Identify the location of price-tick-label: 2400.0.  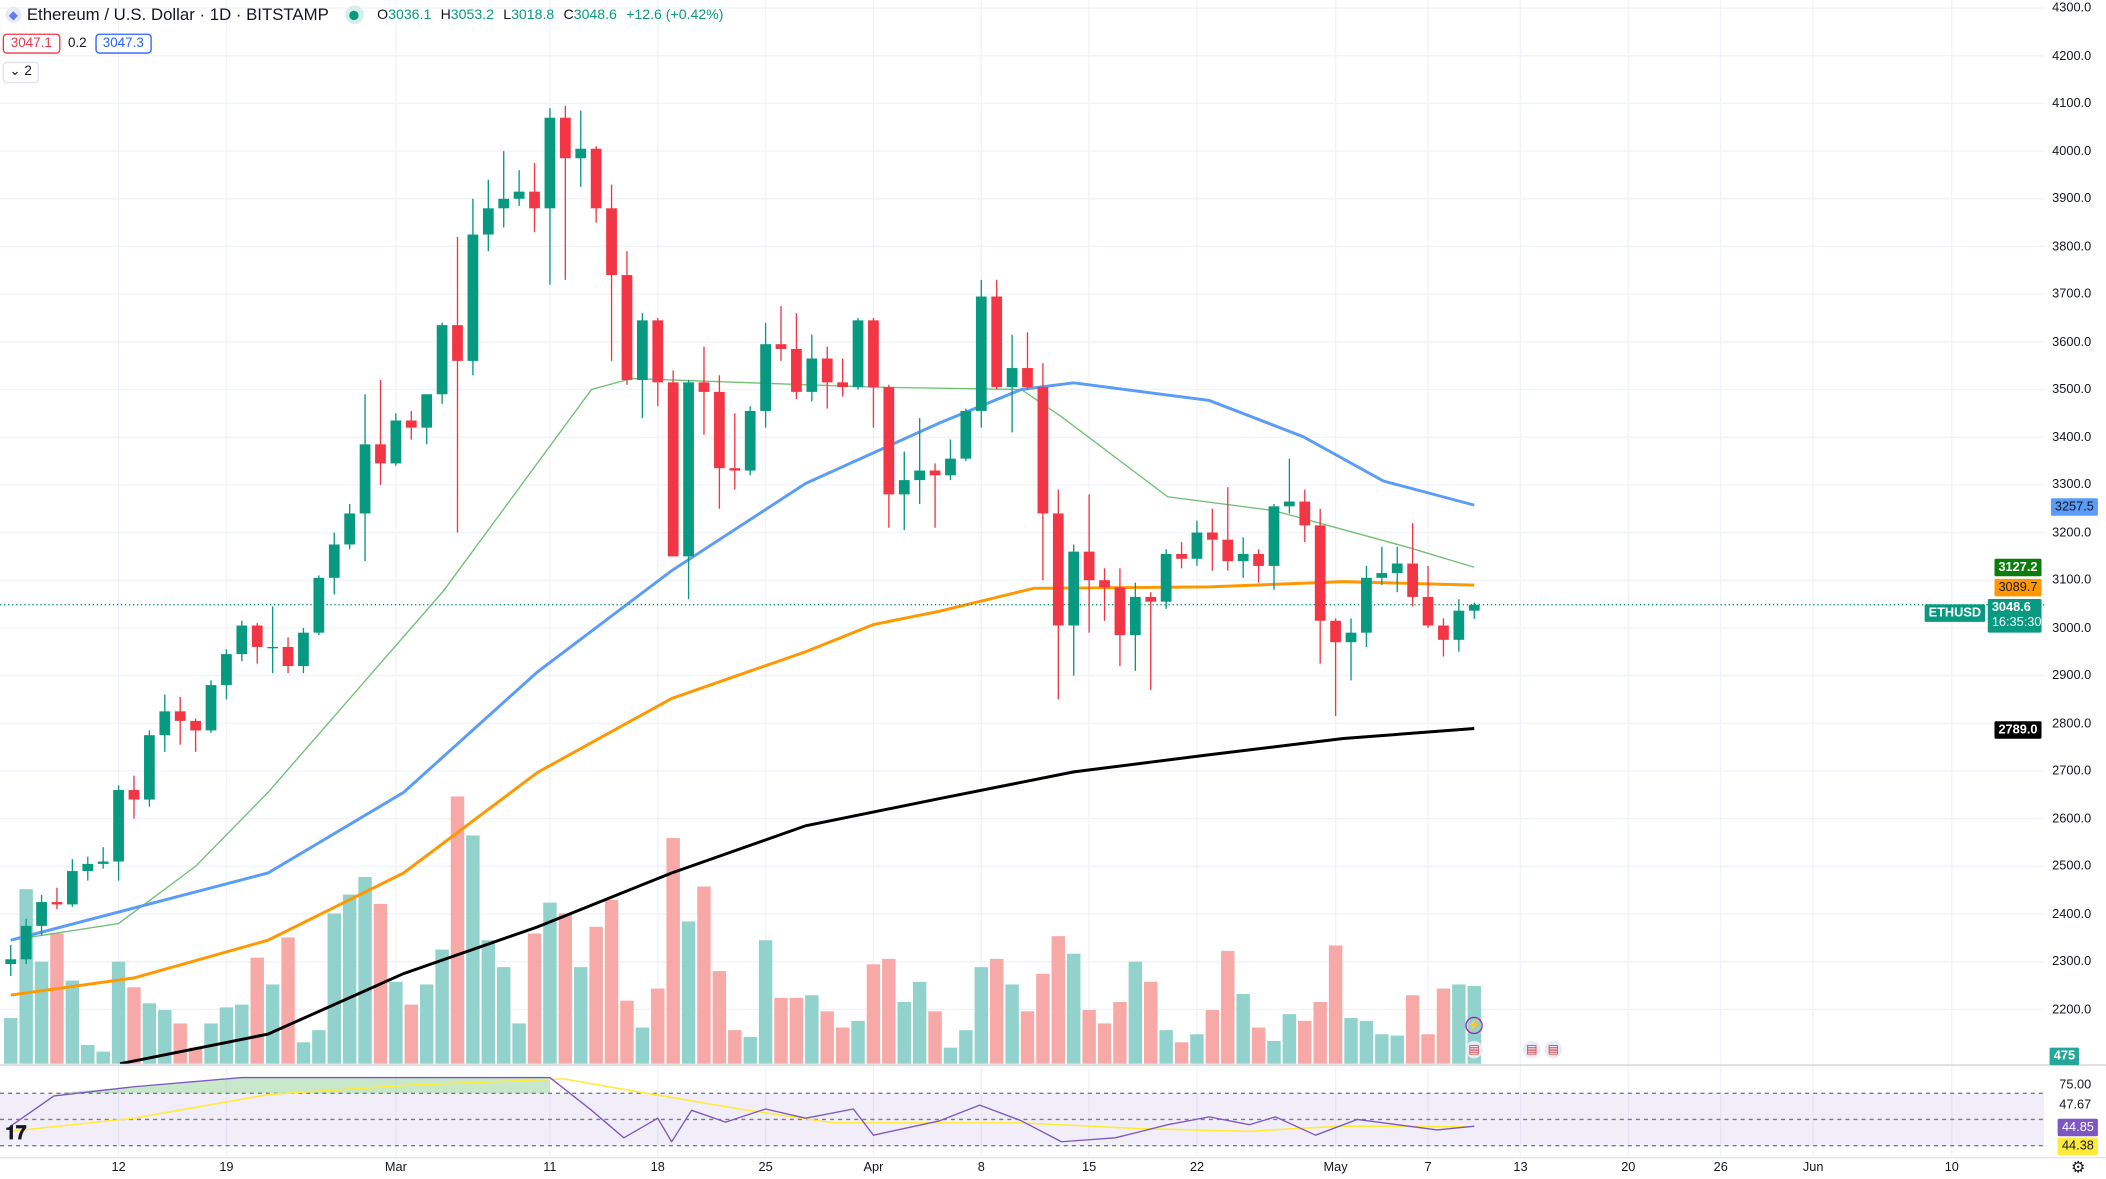
(2072, 914).